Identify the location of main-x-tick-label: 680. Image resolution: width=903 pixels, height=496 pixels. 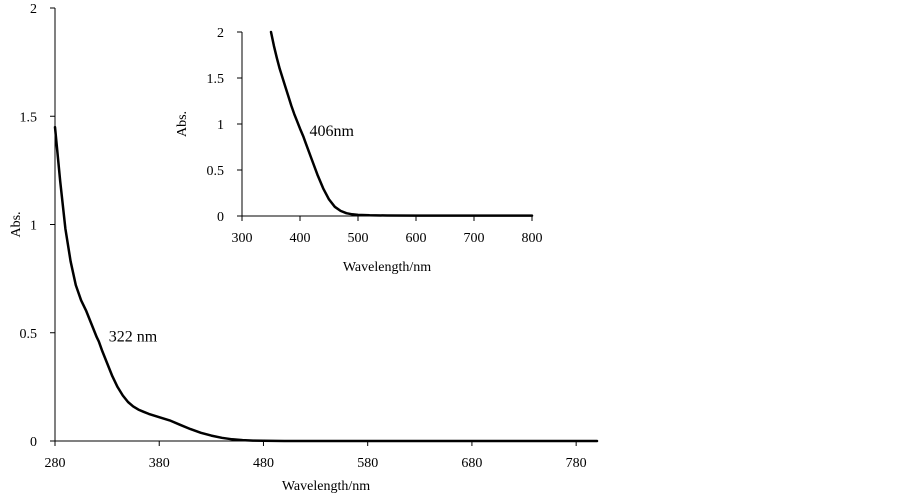
(471, 463).